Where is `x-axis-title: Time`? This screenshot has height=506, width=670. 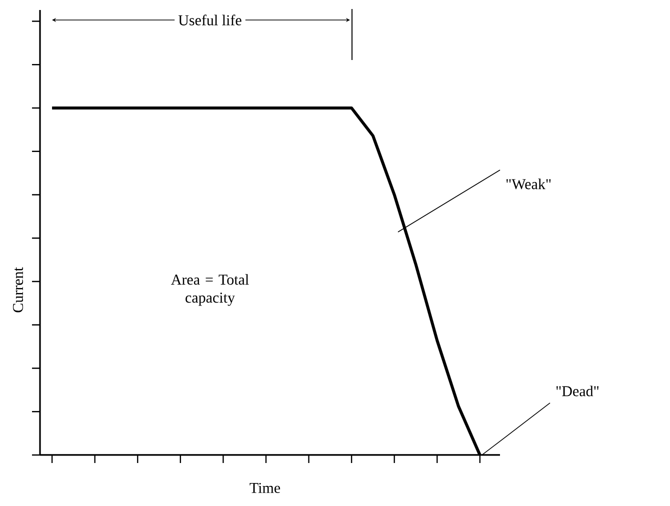 x-axis-title: Time is located at coordinates (265, 488).